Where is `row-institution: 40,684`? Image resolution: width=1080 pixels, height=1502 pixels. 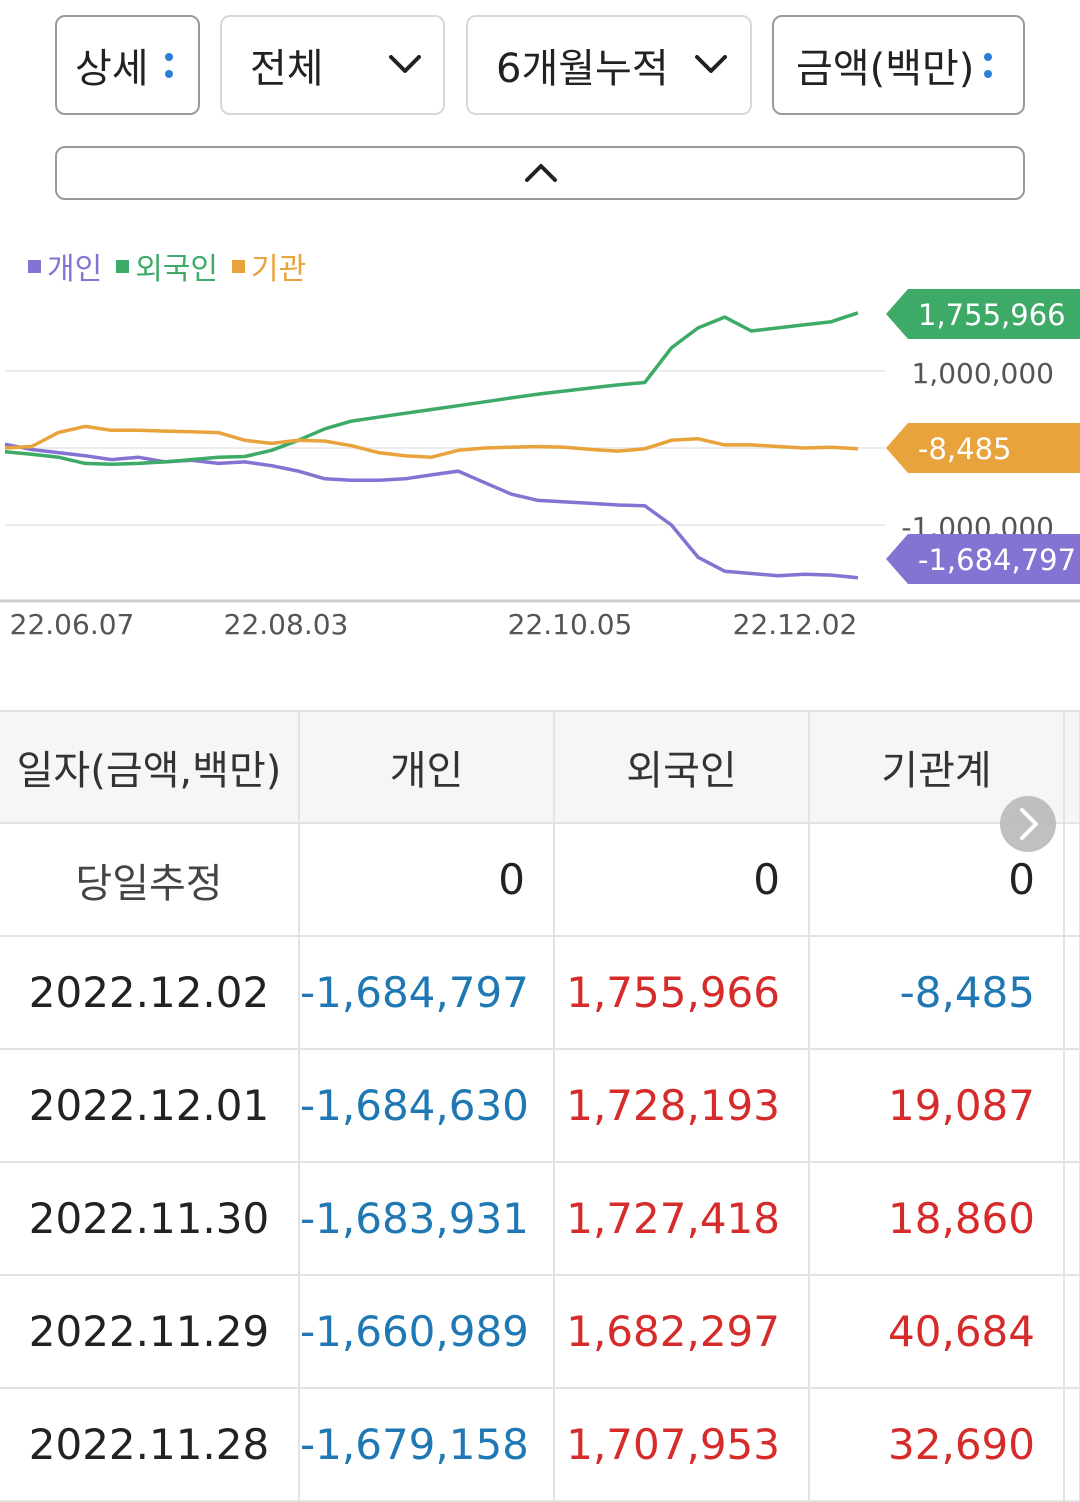 row-institution: 40,684 is located at coordinates (937, 1332).